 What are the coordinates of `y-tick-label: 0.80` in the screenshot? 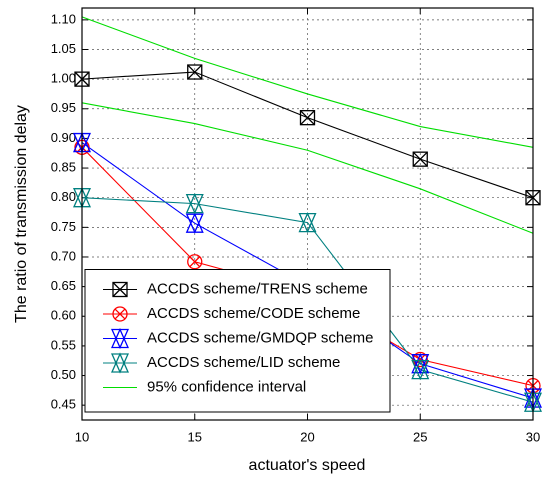 It's located at (63, 196).